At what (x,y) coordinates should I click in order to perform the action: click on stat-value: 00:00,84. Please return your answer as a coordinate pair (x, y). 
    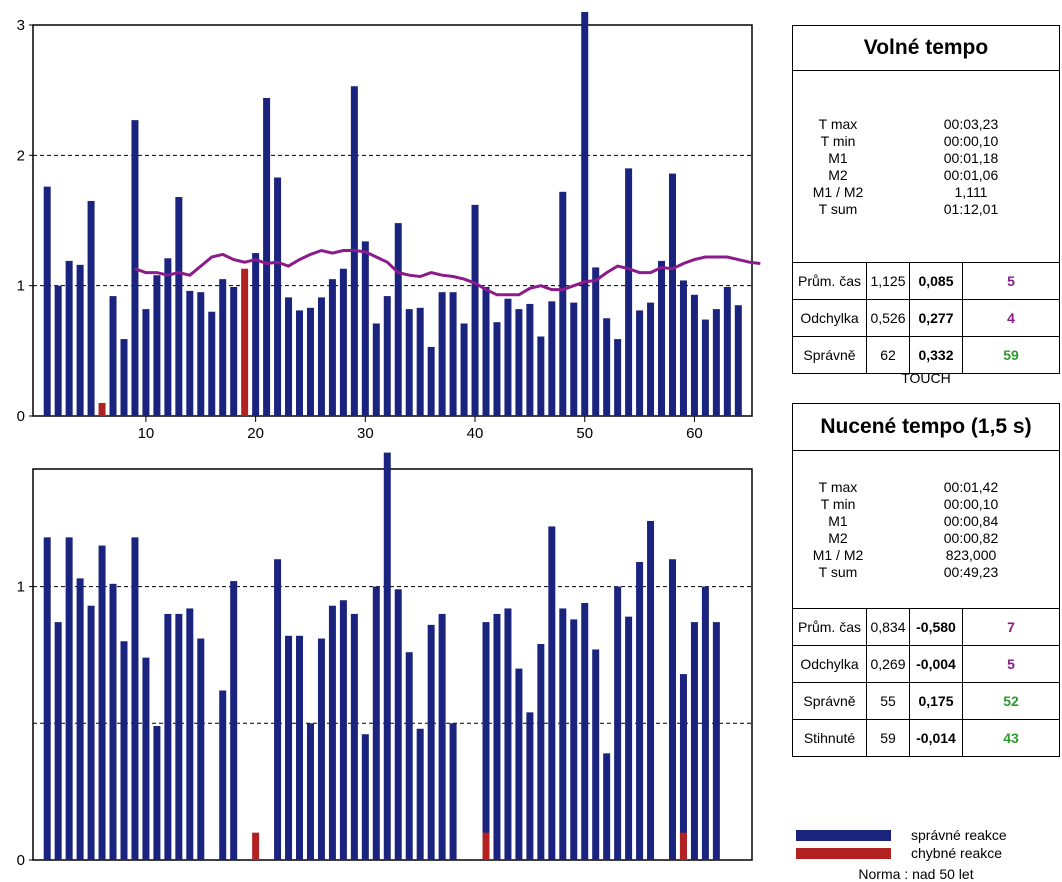
    Looking at the image, I should click on (971, 520).